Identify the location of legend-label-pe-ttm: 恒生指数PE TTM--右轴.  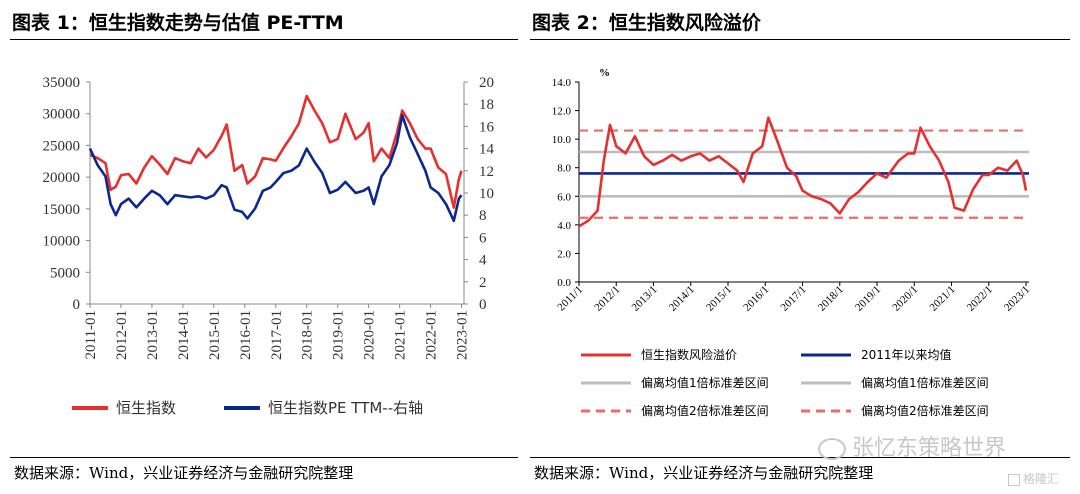
(345, 408).